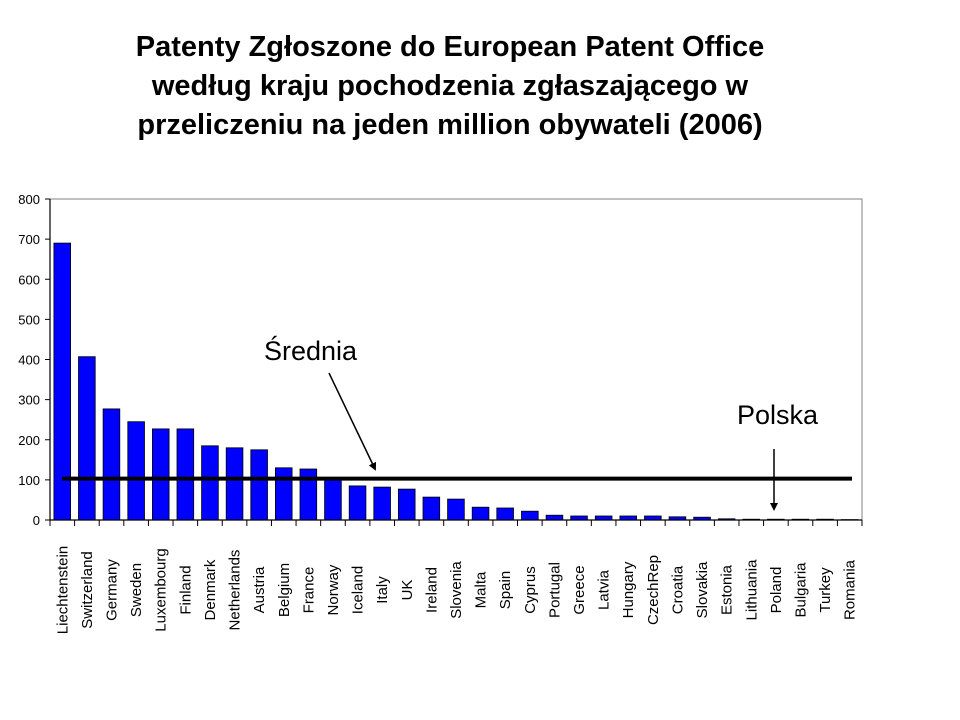 This screenshot has width=960, height=720. What do you see at coordinates (284, 590) in the screenshot?
I see `x-tick-label: Belgium` at bounding box center [284, 590].